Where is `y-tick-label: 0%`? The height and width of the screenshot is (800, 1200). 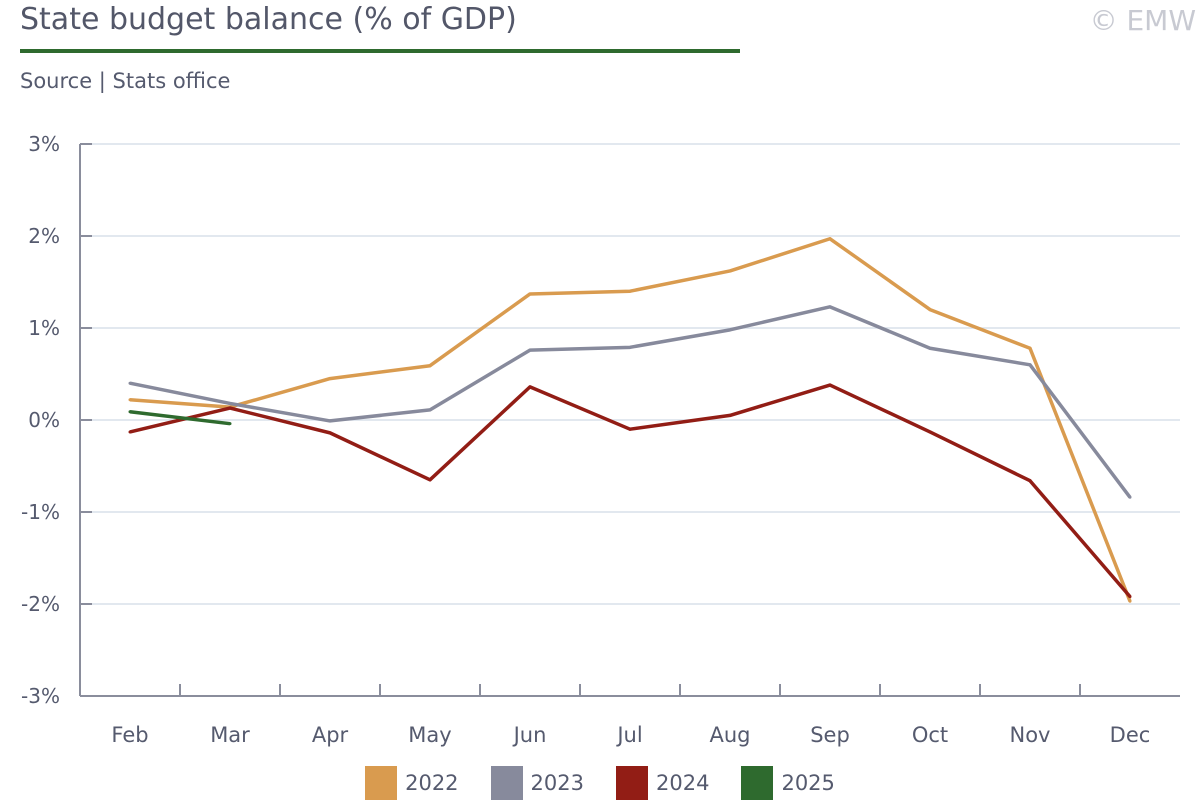
y-tick-label: 0% is located at coordinates (44, 420).